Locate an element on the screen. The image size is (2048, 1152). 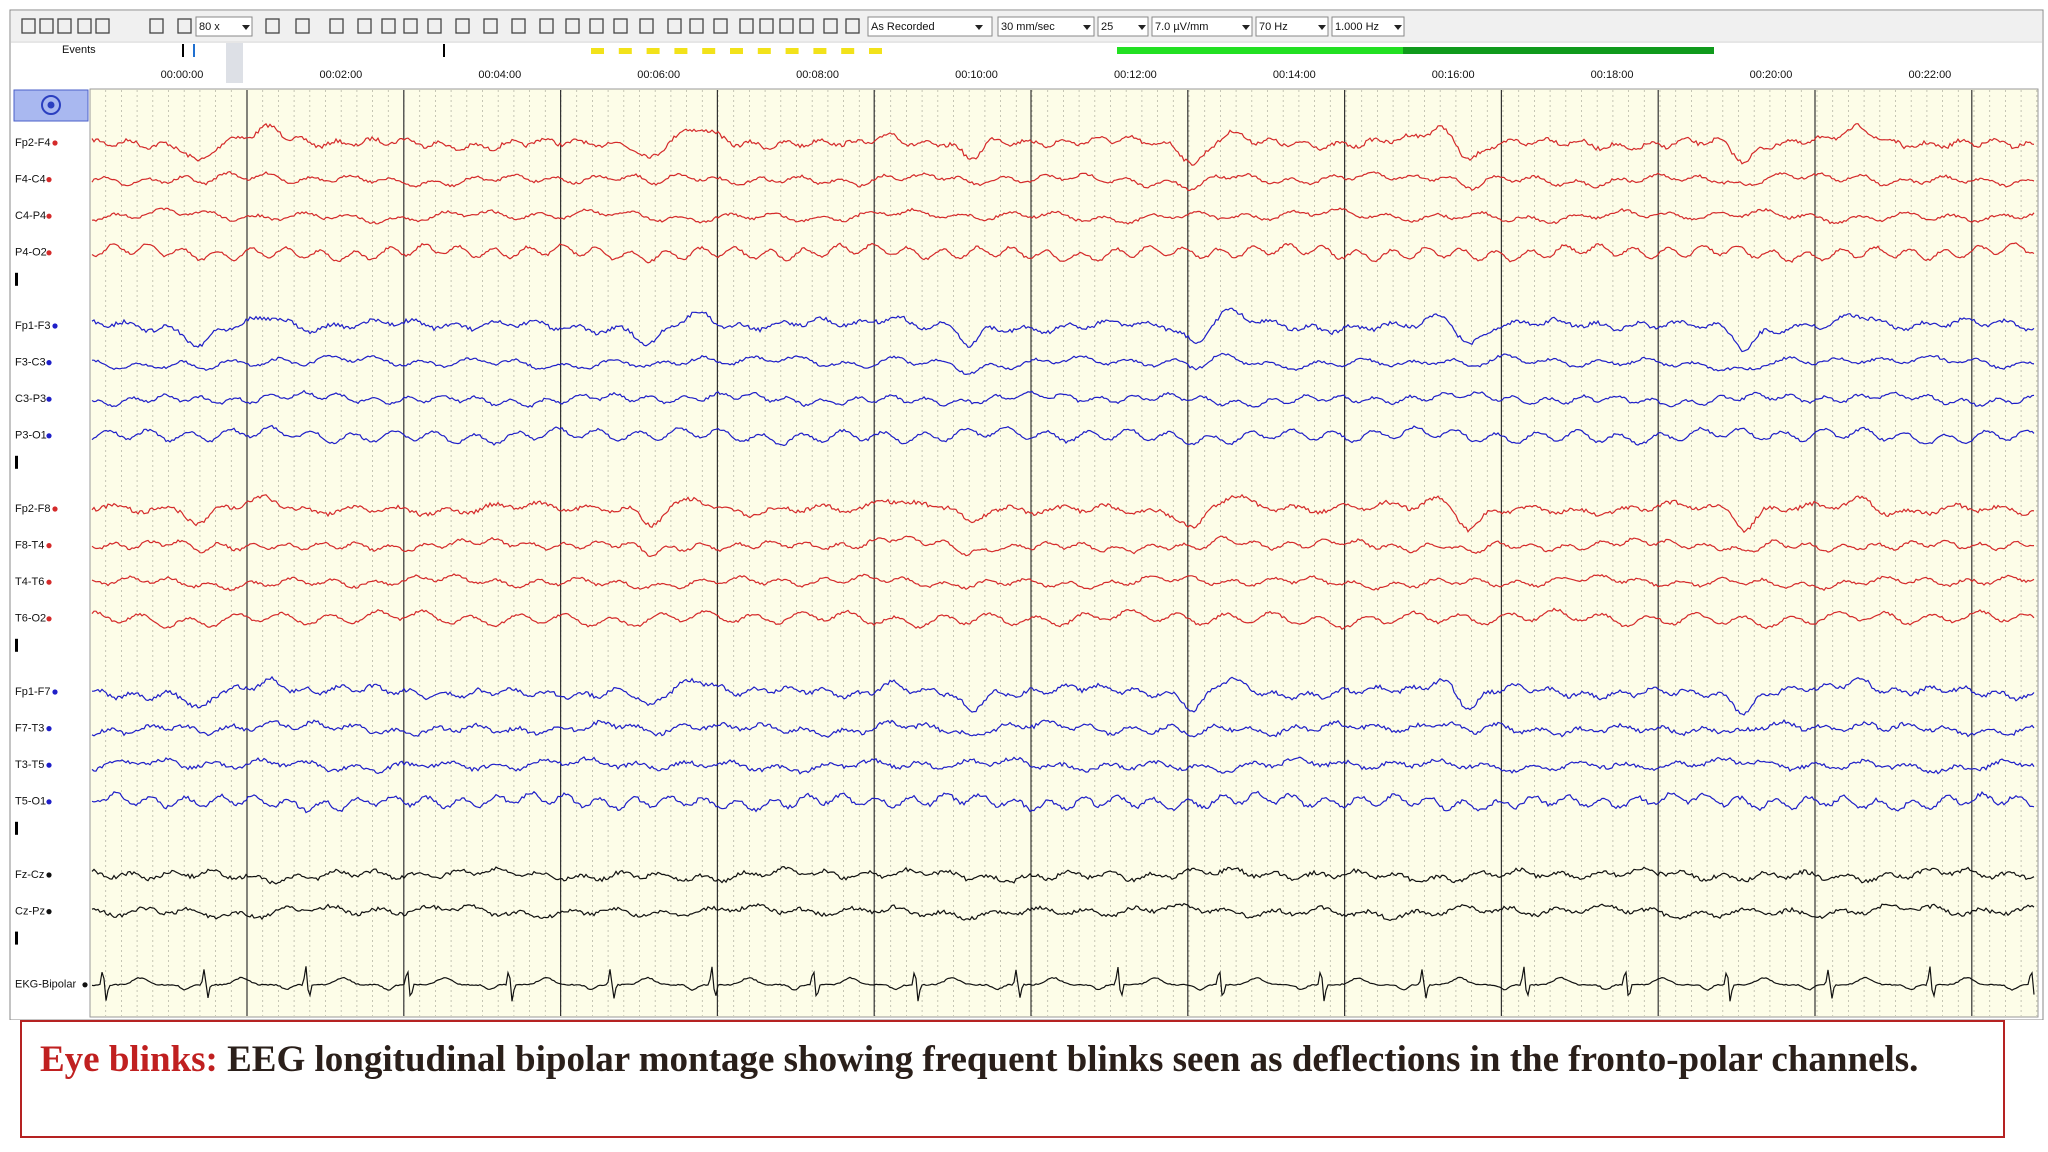
sensitivity-value: 7.0 µV/mm is located at coordinates (1181, 27).